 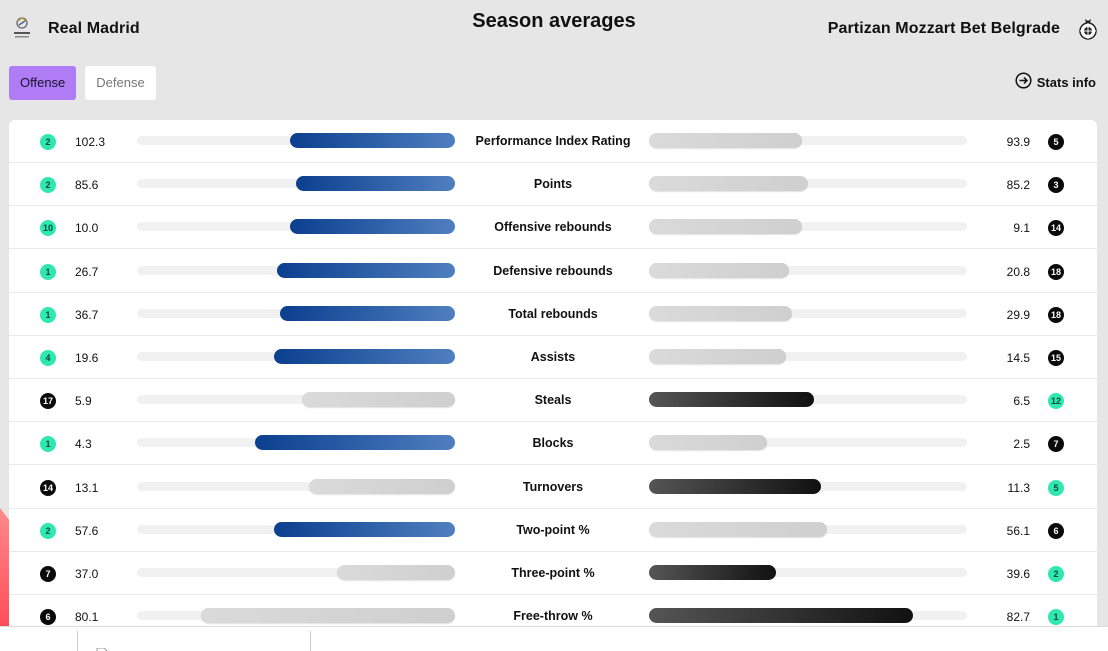 I want to click on team-right-stat-value: 9.1, so click(x=1021, y=228).